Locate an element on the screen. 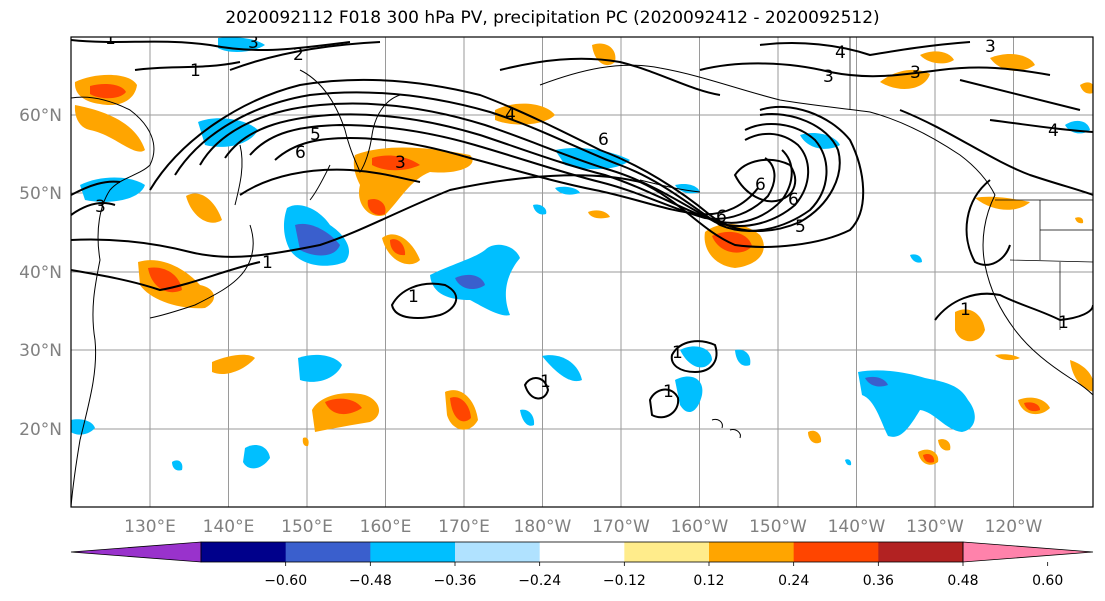 The width and height of the screenshot is (1105, 601). coastline-kuril-islands is located at coordinates (320, 182).